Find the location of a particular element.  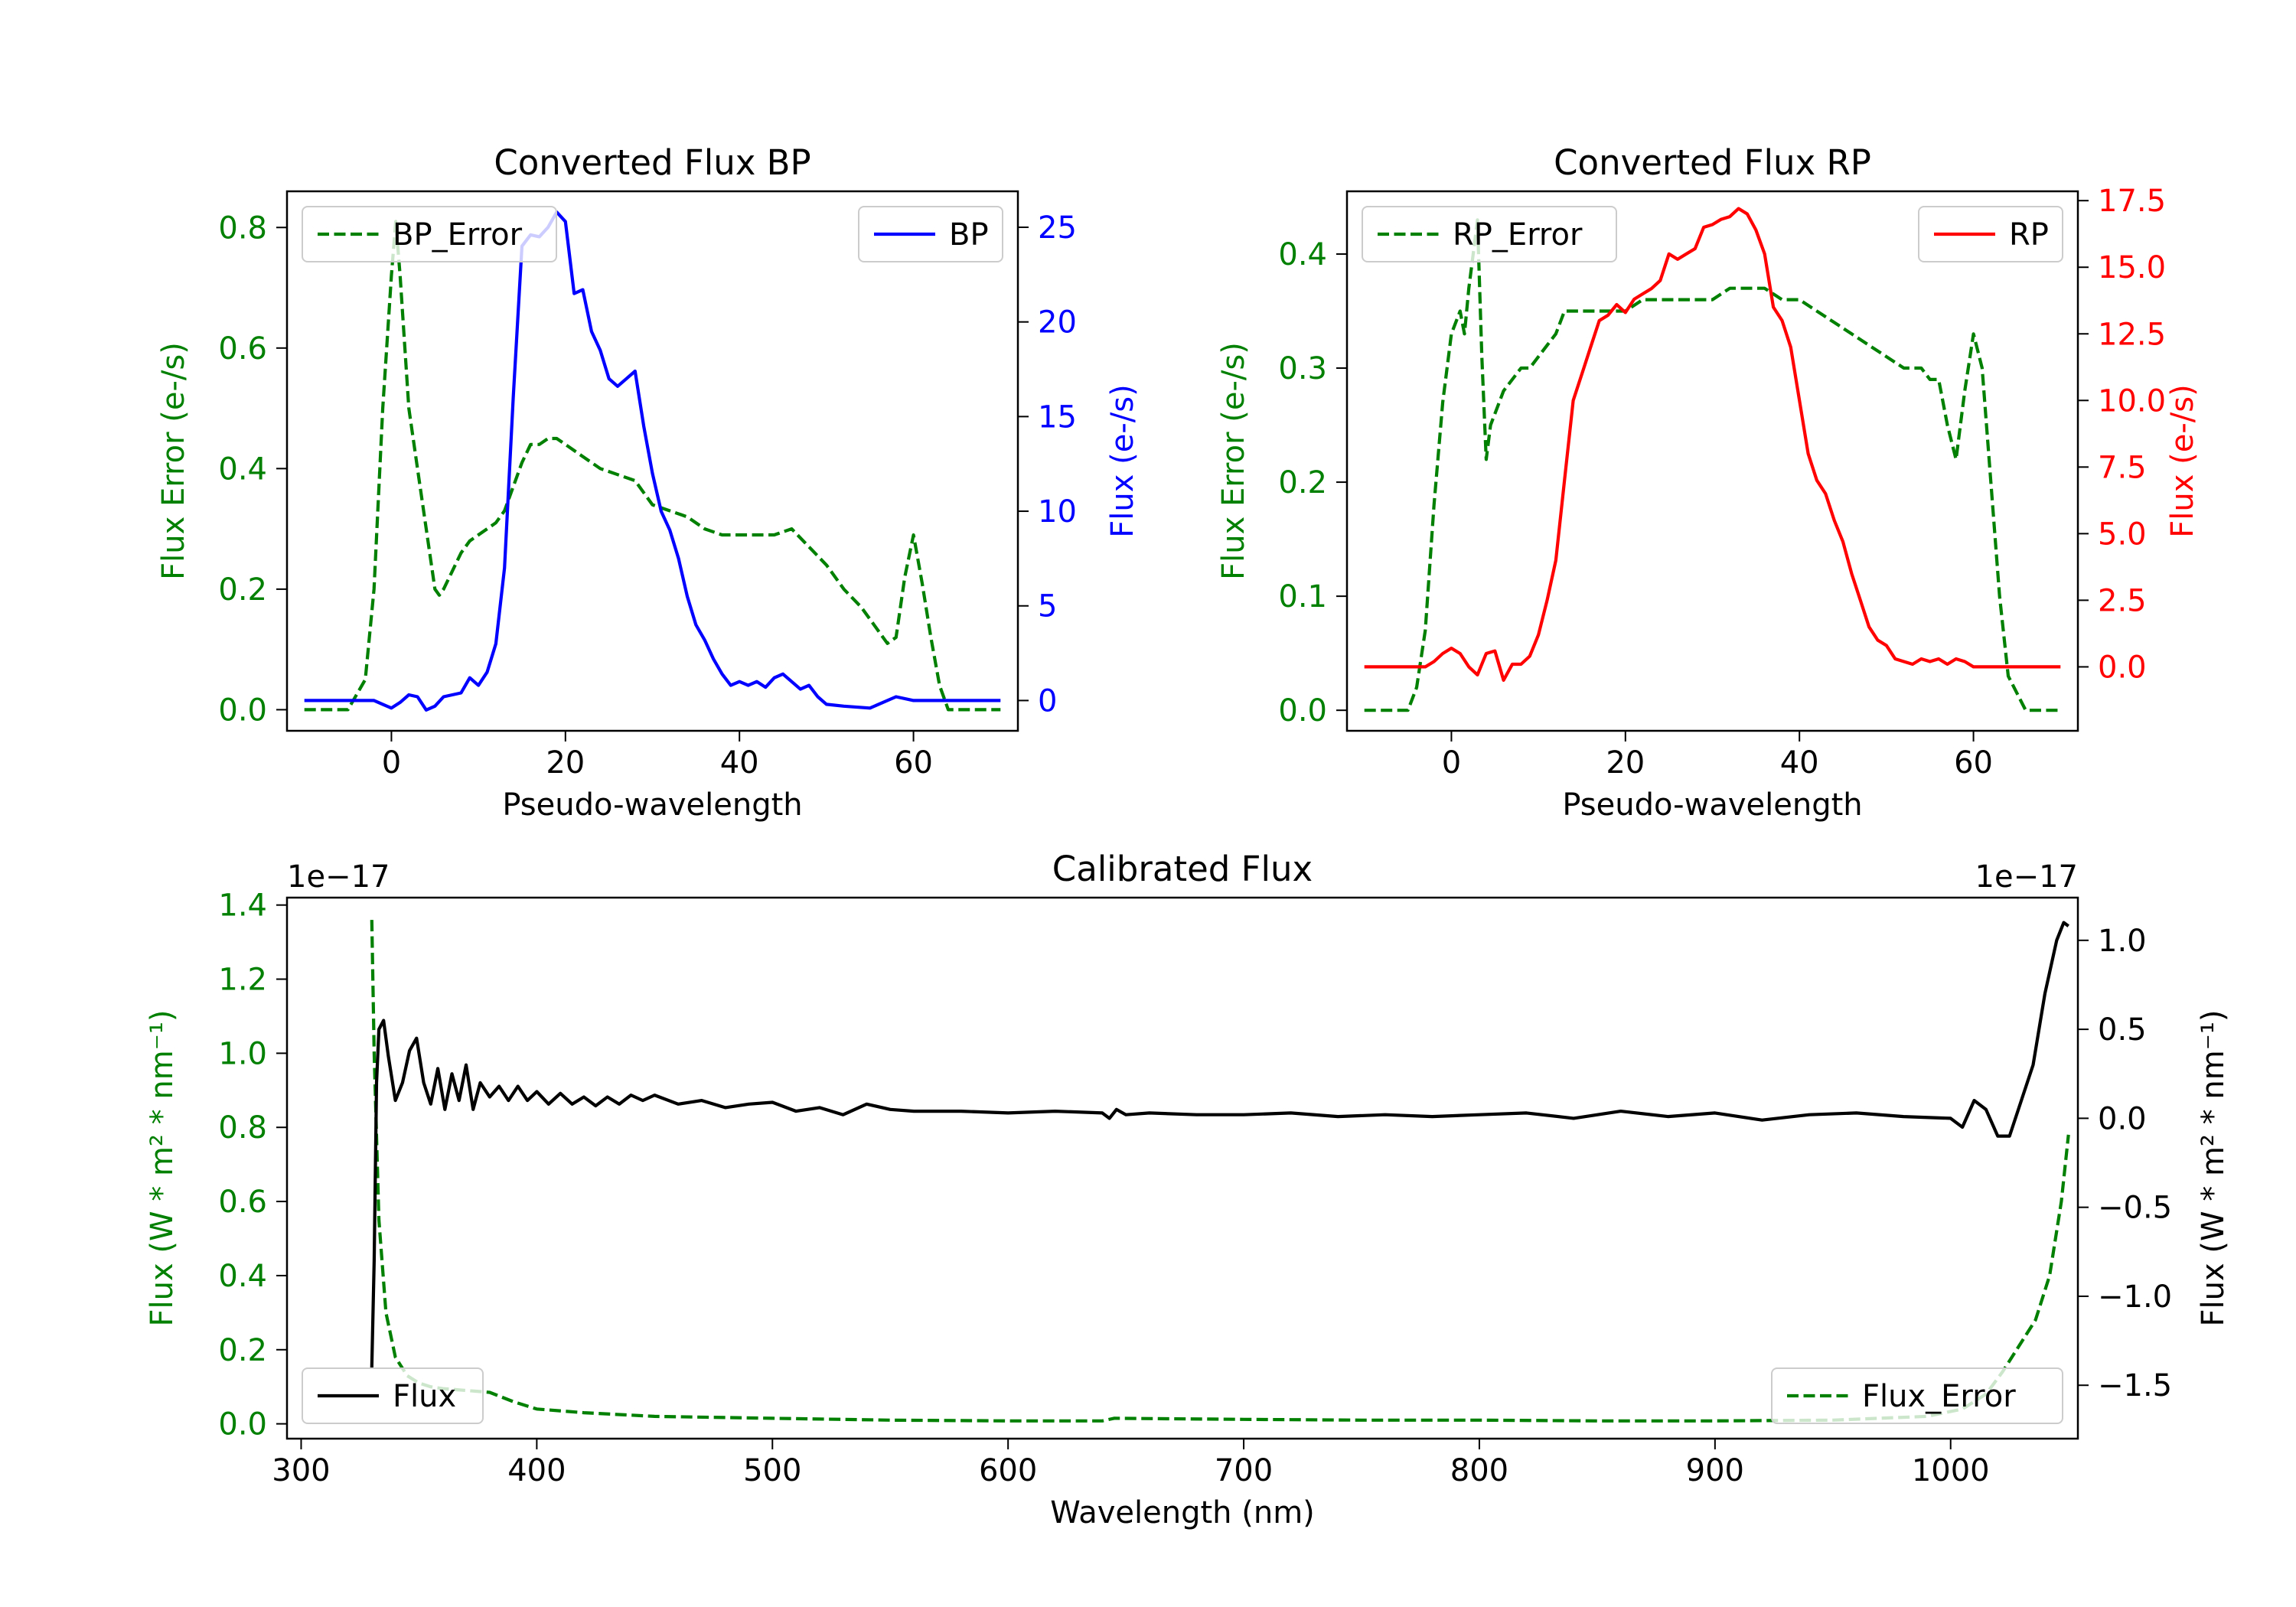

y-right-tick-label: 25 is located at coordinates (1057, 228).